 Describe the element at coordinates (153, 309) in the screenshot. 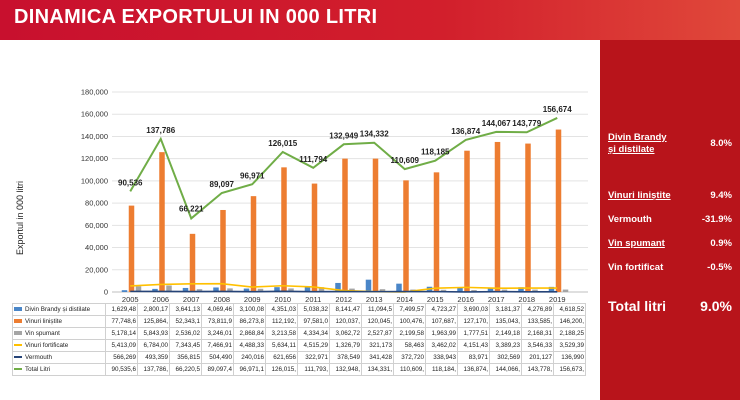

I see `table-cell: 2,800,17` at that location.